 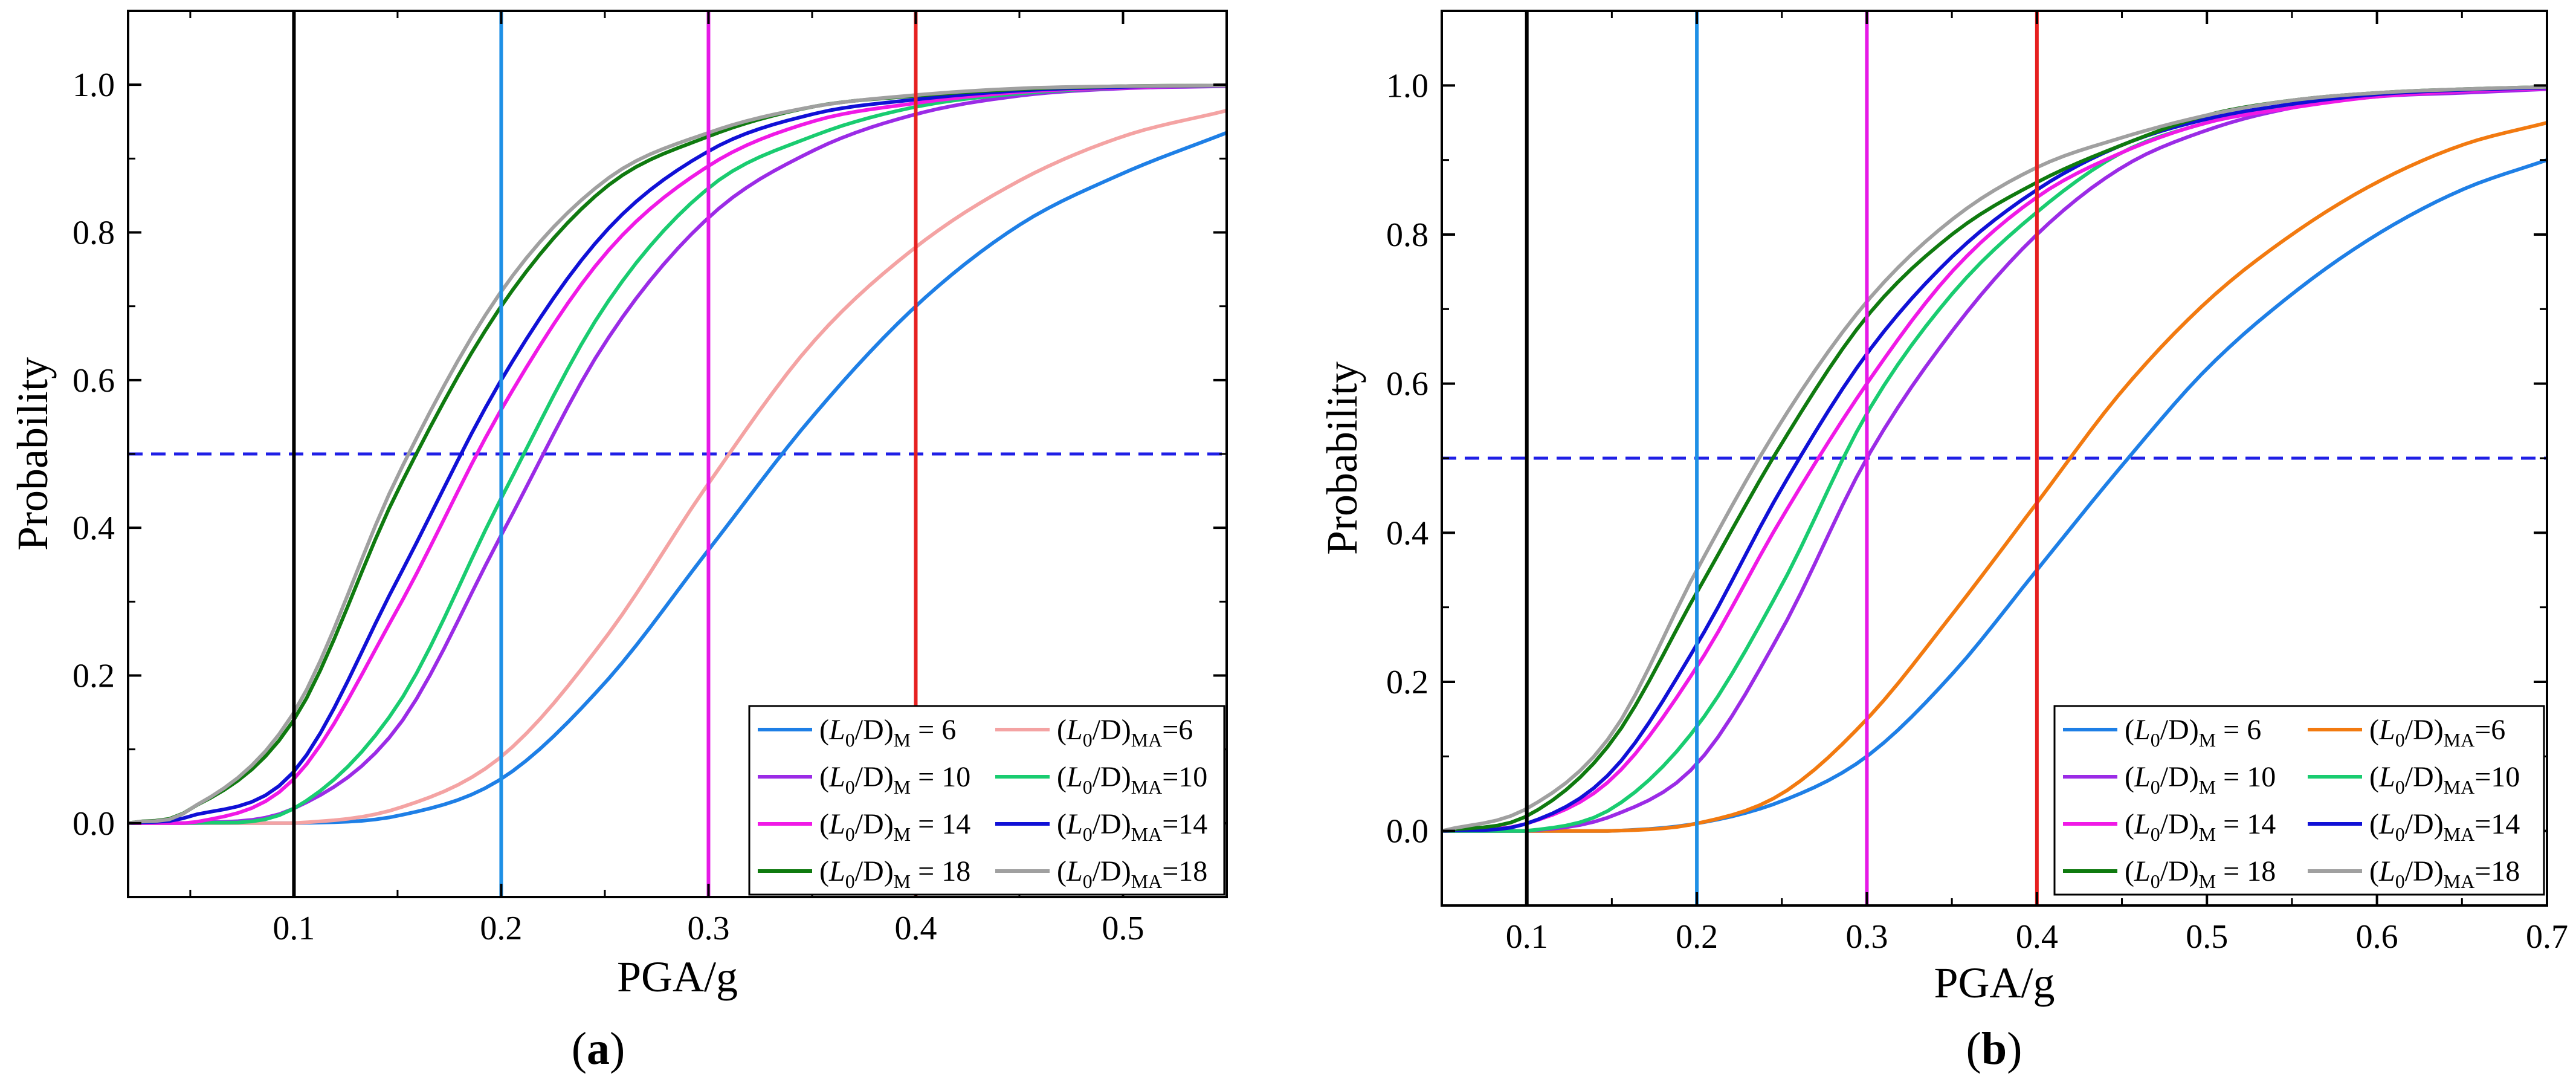 What do you see at coordinates (599, 1048) in the screenshot?
I see `panel-label: (a)` at bounding box center [599, 1048].